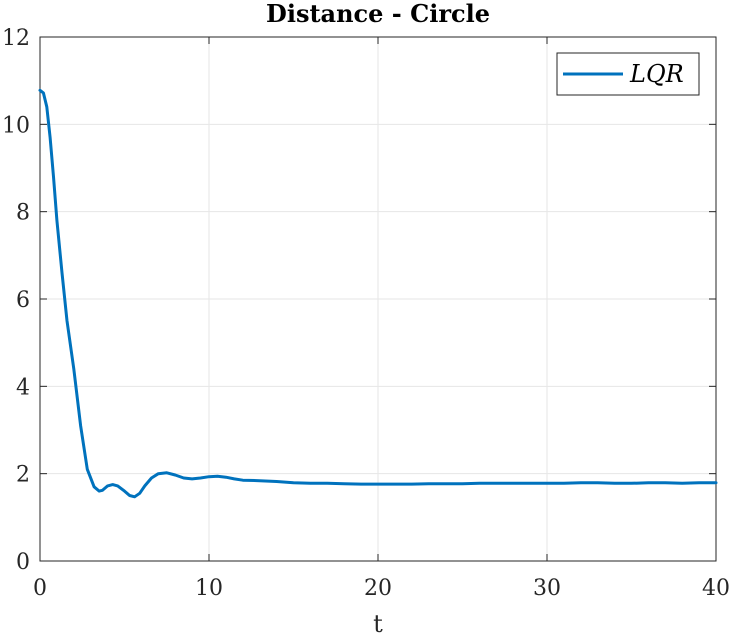 Image resolution: width=733 pixels, height=636 pixels. Describe the element at coordinates (378, 588) in the screenshot. I see `x-tick-label: 20` at that location.